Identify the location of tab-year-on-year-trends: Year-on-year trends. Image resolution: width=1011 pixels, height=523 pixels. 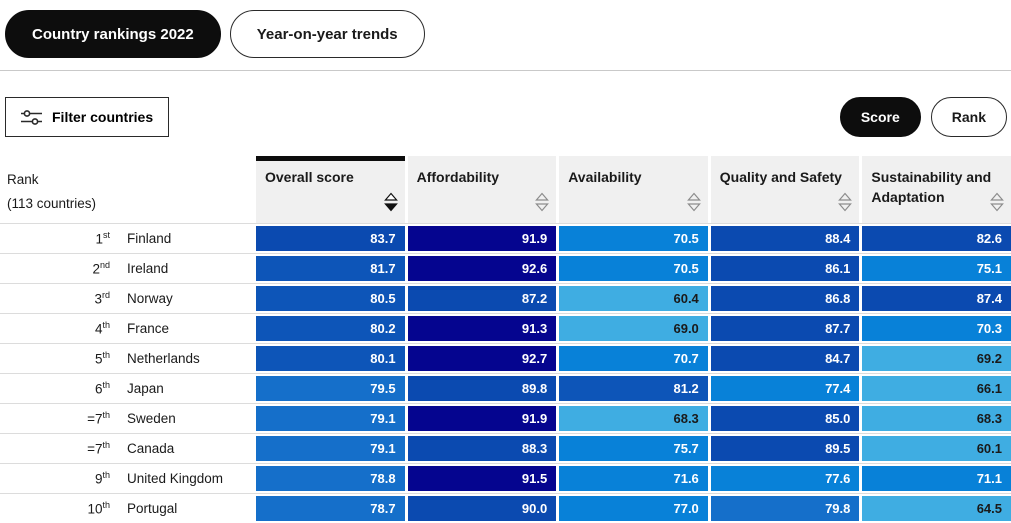
(327, 34).